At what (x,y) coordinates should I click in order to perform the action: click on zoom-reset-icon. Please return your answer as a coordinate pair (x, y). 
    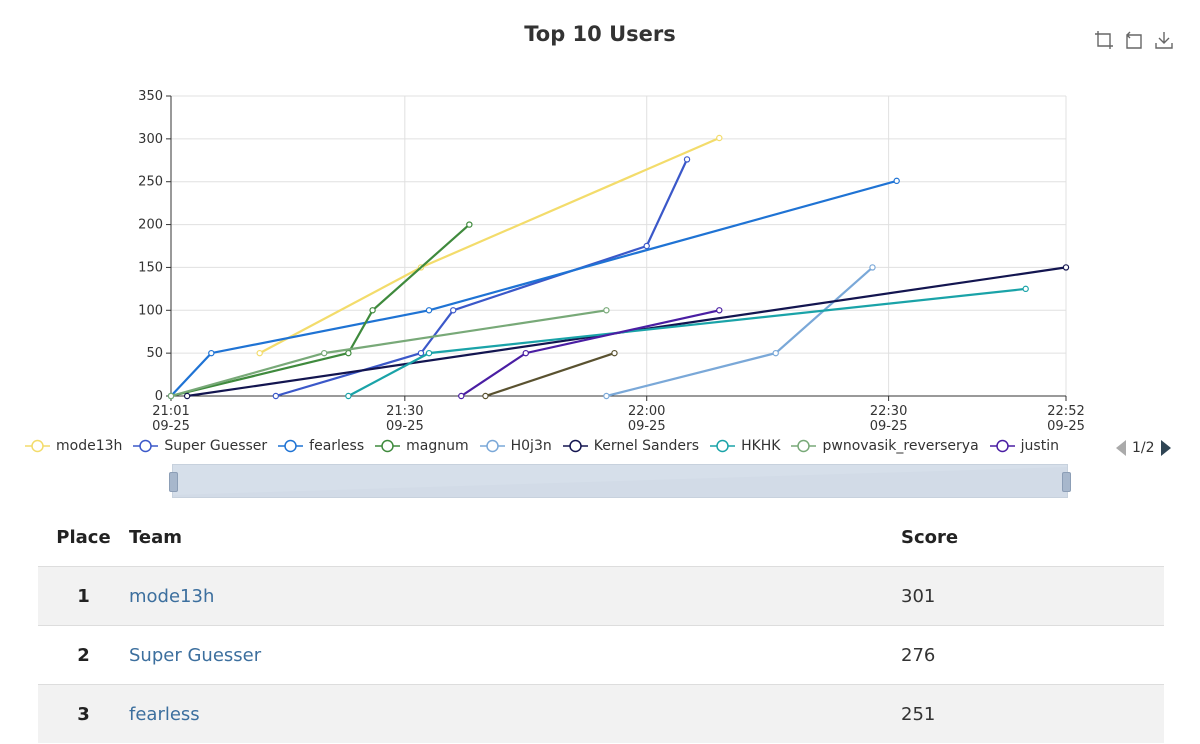
    Looking at the image, I should click on (1134, 40).